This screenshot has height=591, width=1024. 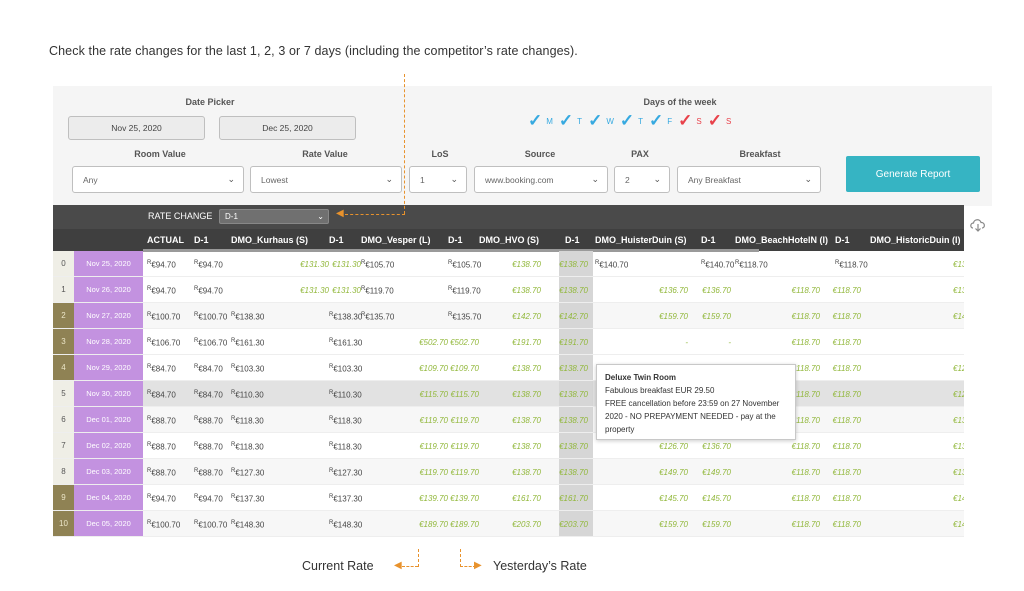 What do you see at coordinates (136, 128) in the screenshot?
I see `date-from-field: Nov 25, 2020` at bounding box center [136, 128].